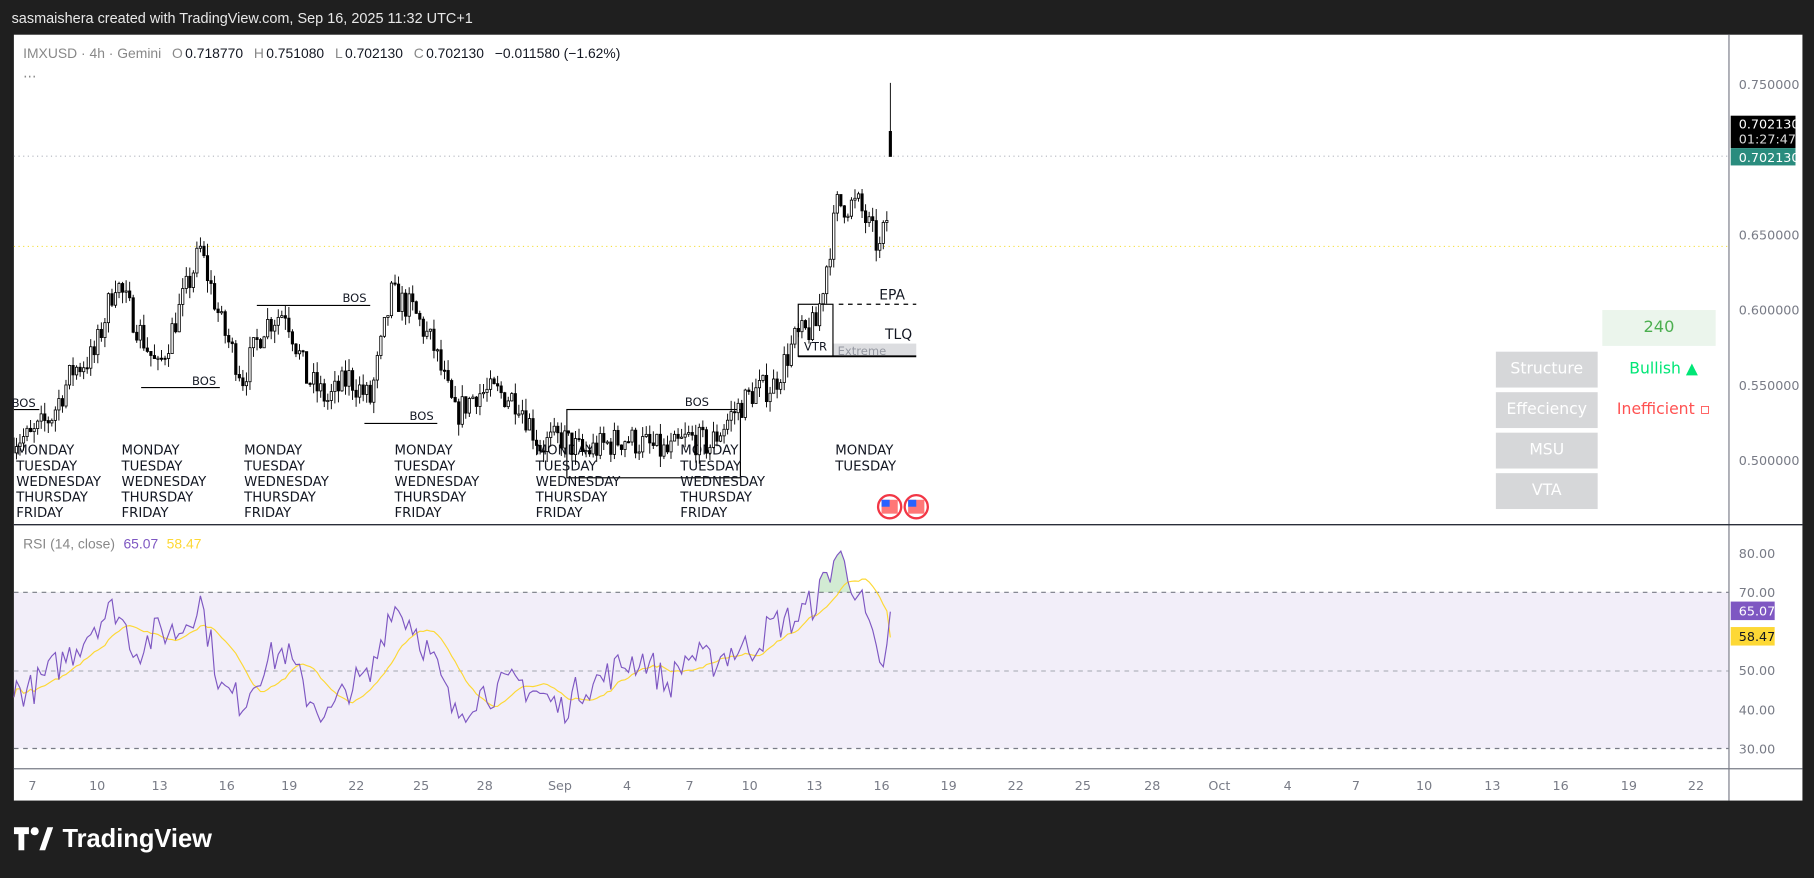 Image resolution: width=1814 pixels, height=878 pixels. Describe the element at coordinates (892, 296) in the screenshot. I see `epa-label: EPA` at that location.